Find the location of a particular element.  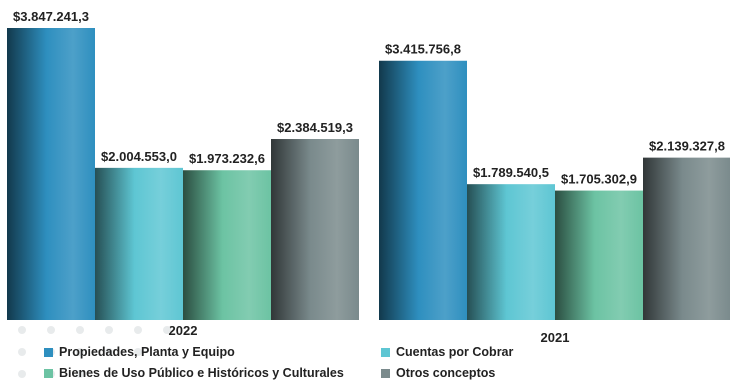

data-label: $2.004.553,0 is located at coordinates (139, 156).